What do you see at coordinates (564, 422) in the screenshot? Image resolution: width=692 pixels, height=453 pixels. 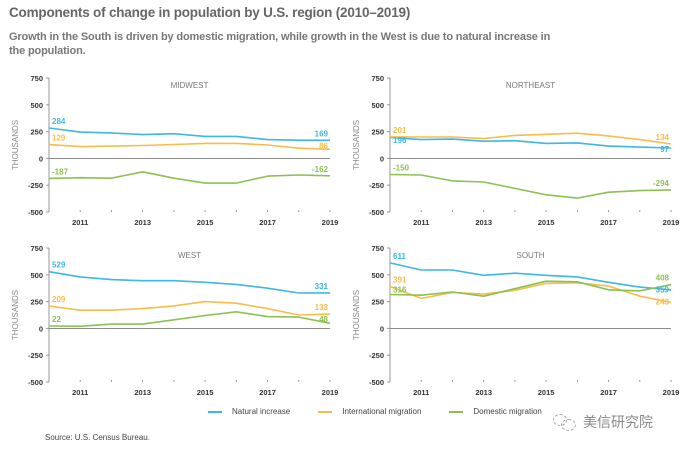 I see `wechat-icon` at bounding box center [564, 422].